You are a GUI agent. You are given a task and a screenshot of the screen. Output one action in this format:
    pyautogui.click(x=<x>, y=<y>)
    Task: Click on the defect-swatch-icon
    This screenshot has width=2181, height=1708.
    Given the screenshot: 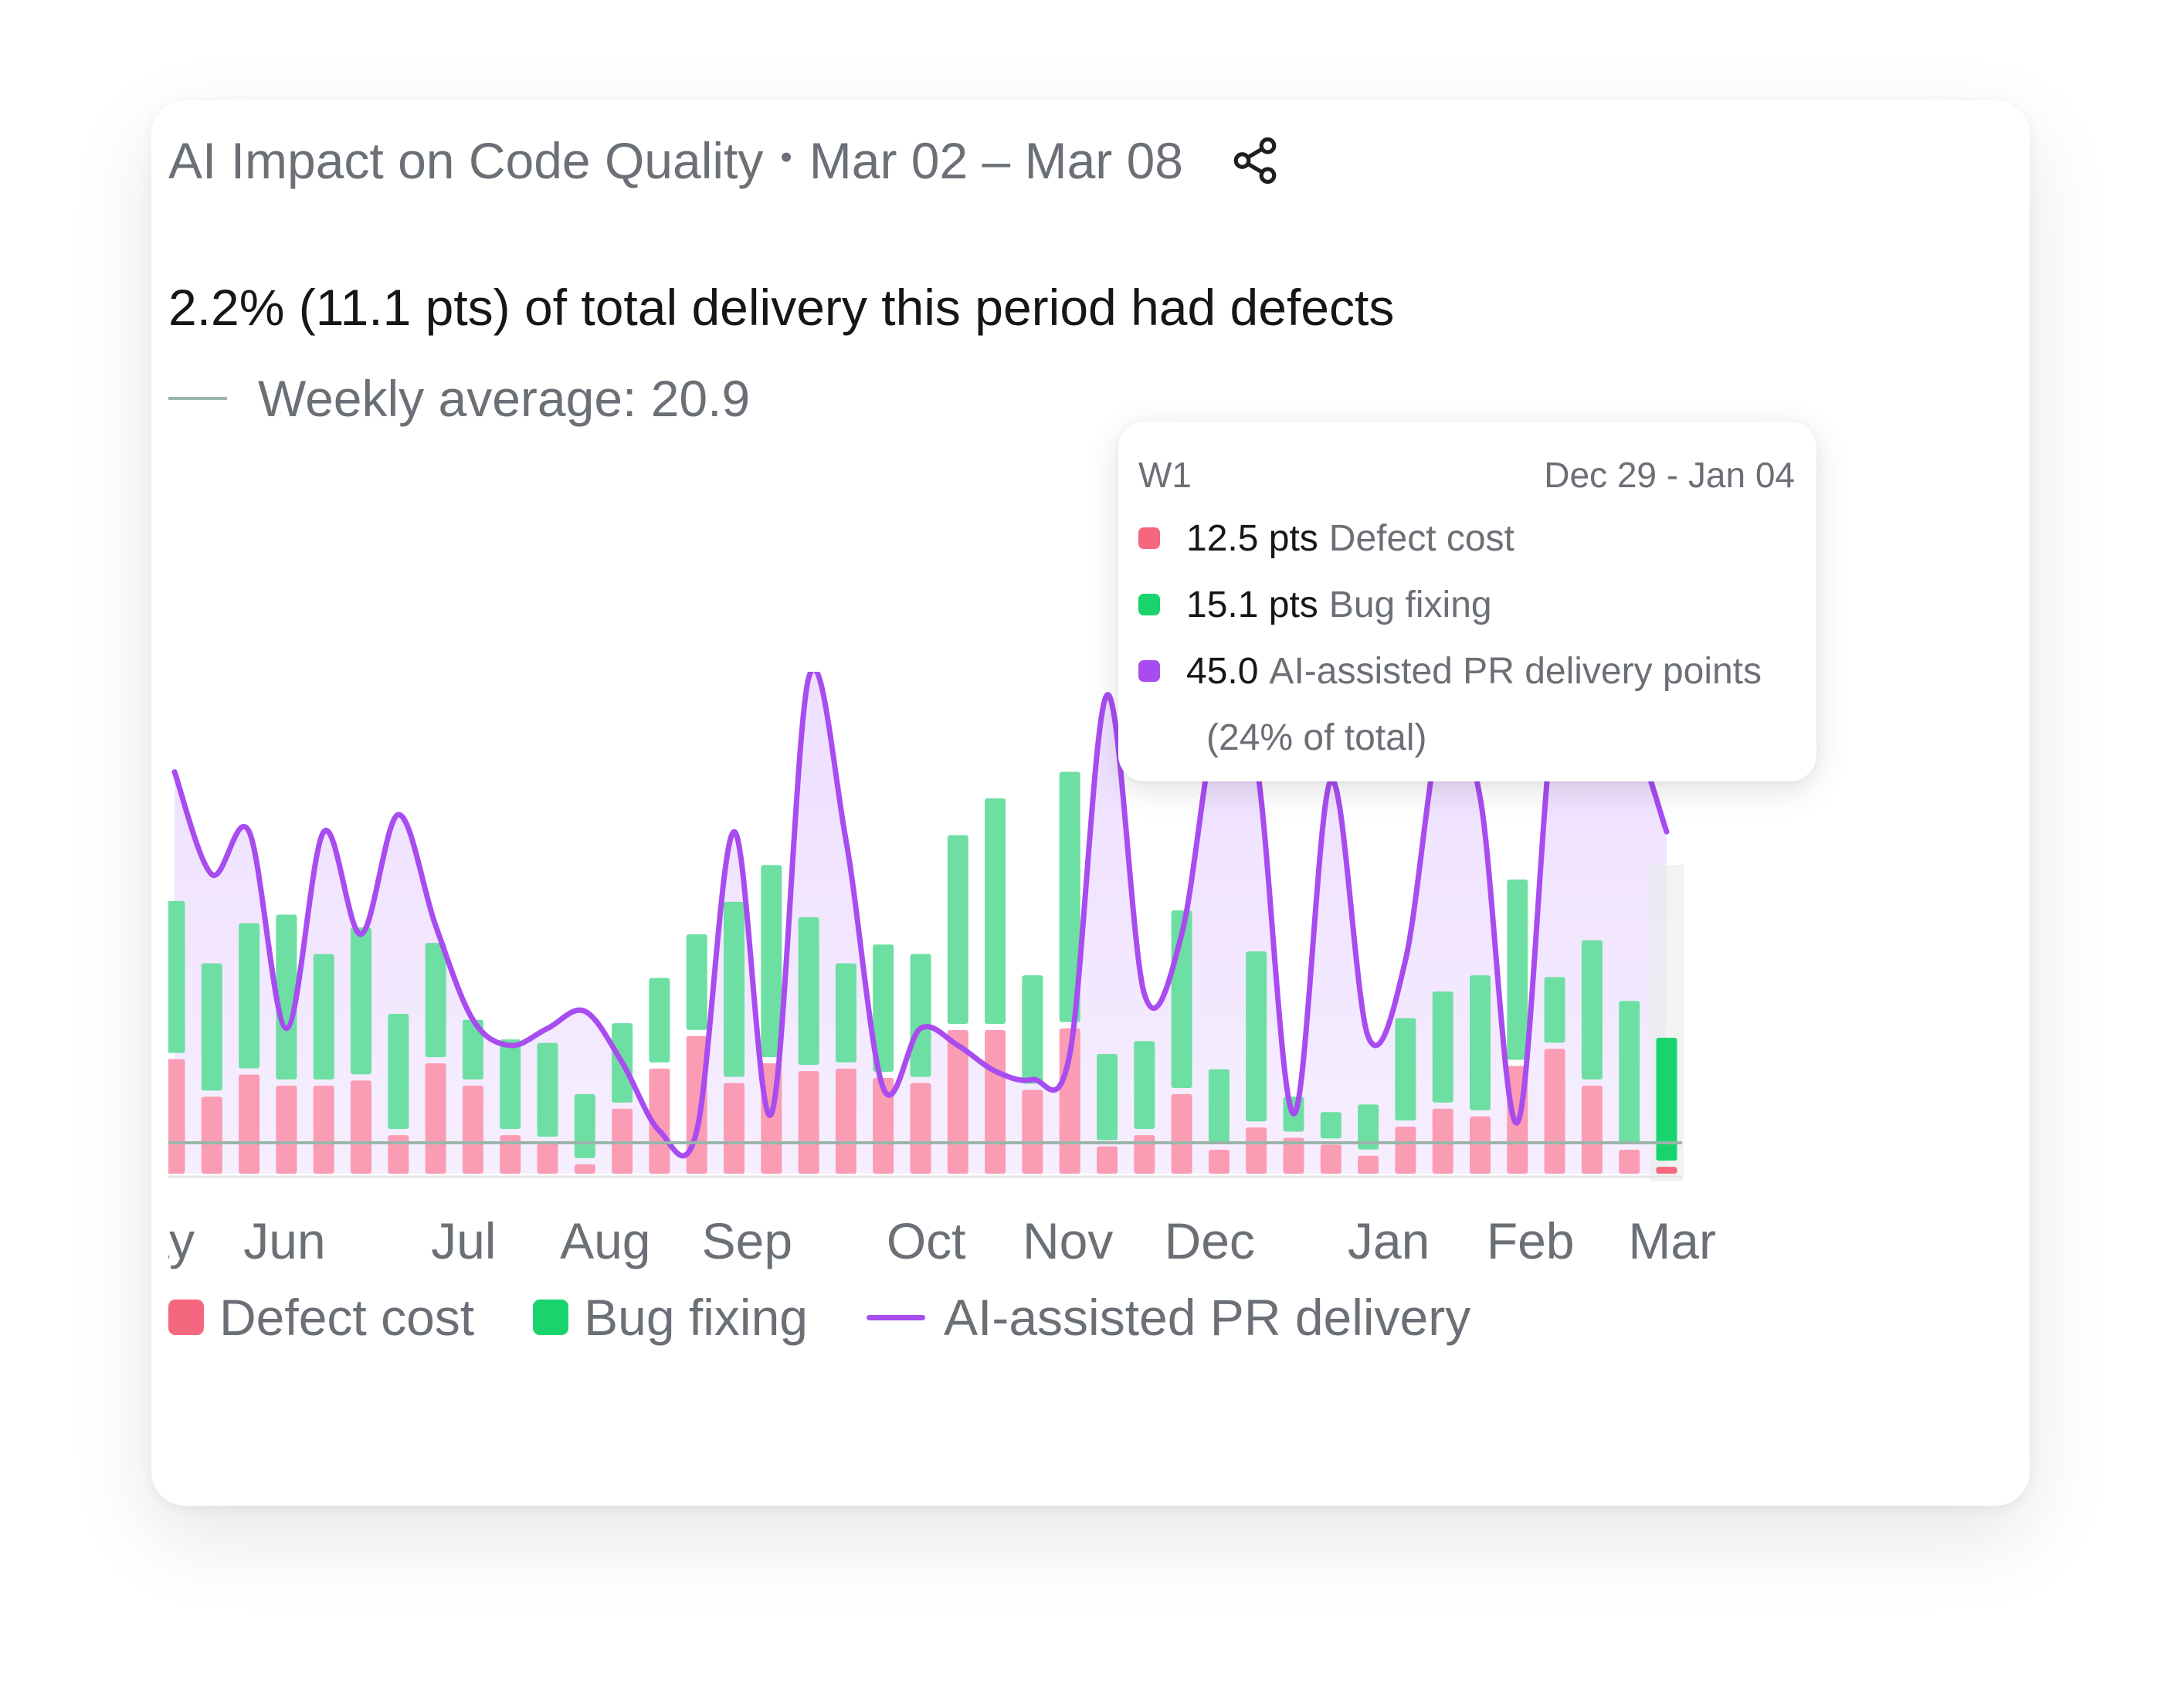 What is the action you would take?
    pyautogui.click(x=186, y=1318)
    